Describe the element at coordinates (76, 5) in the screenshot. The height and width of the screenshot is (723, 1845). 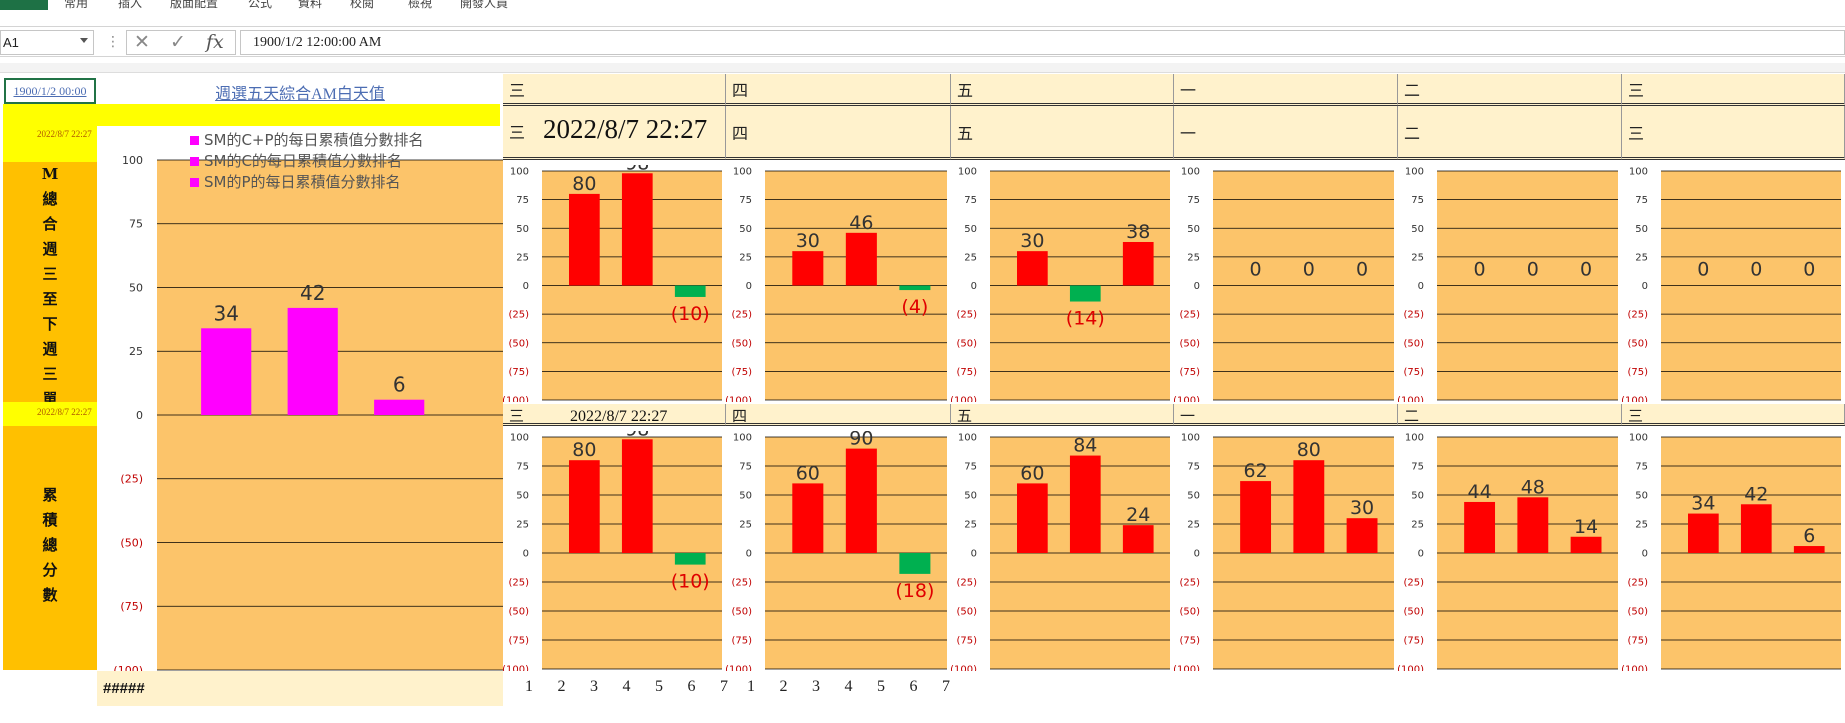
I see `ribbon-tab-1: 常用` at that location.